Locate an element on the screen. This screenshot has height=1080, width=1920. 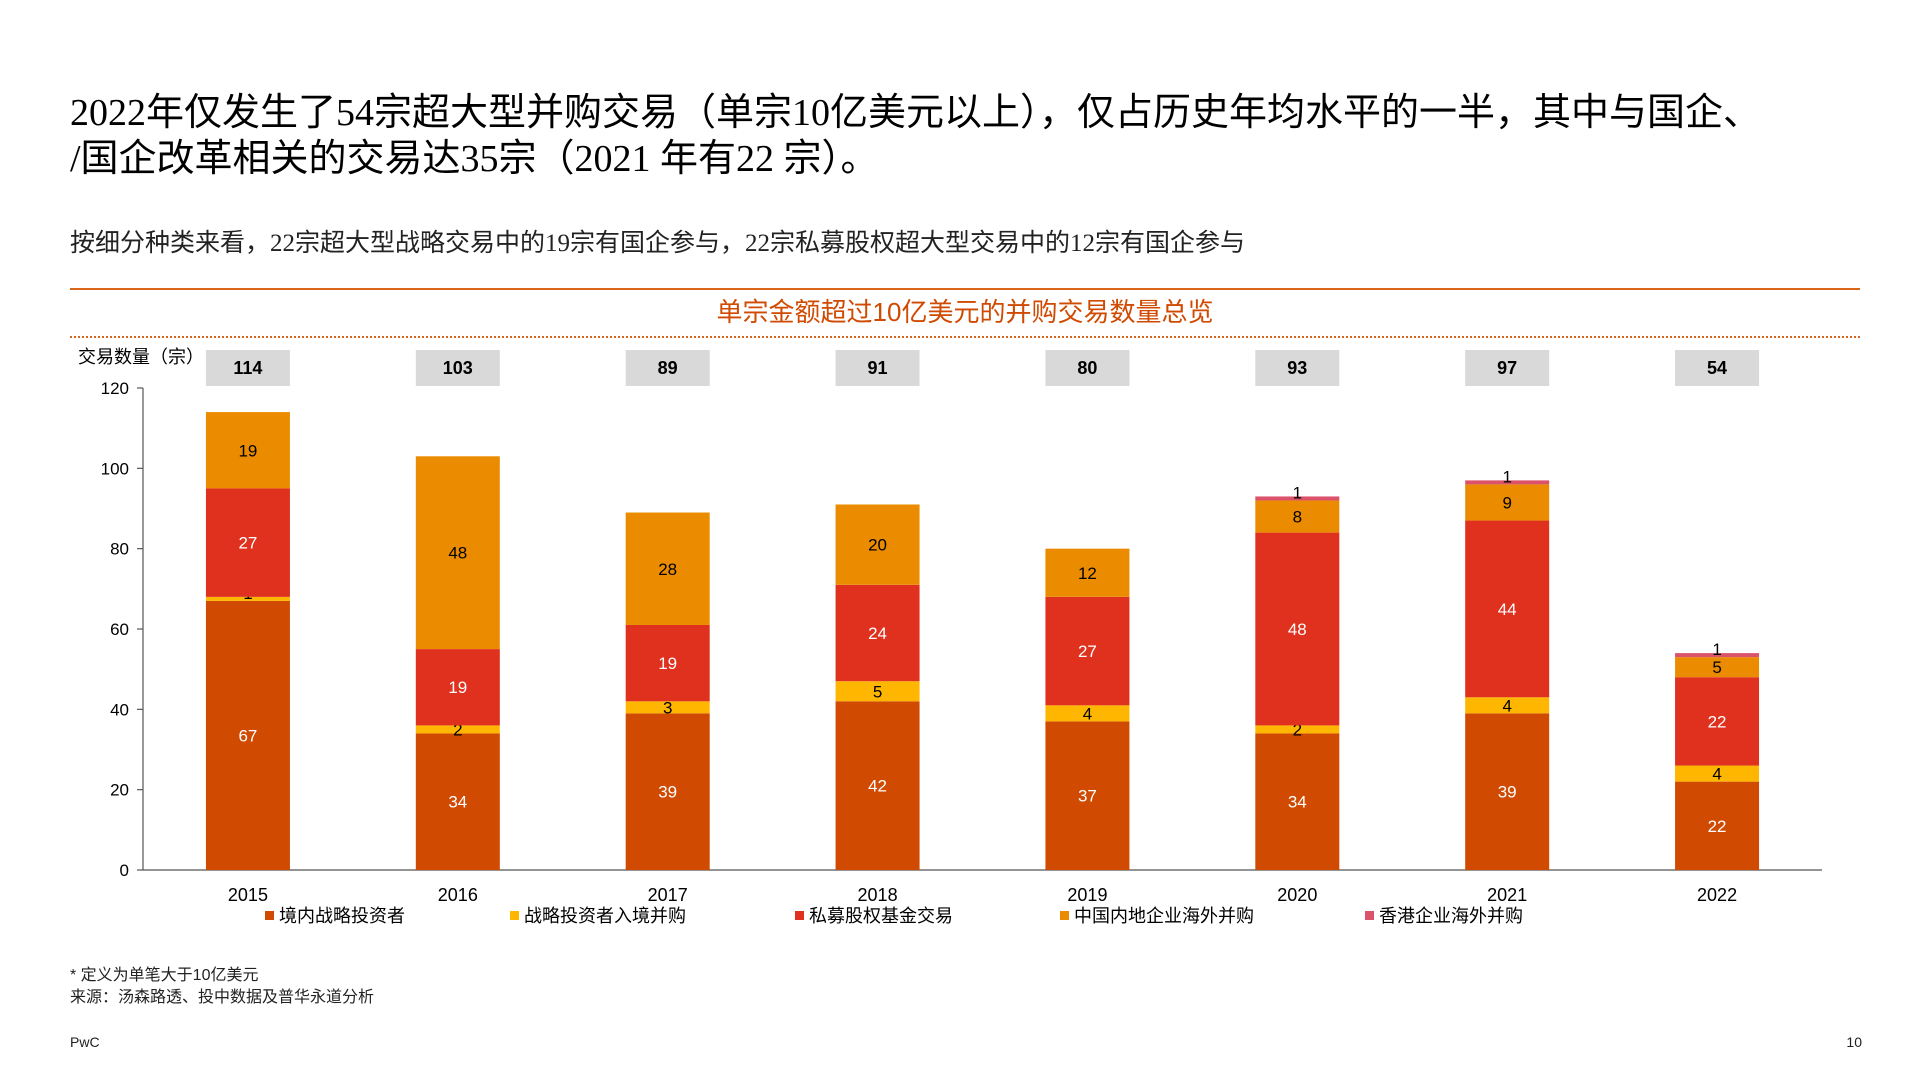
bar-value-label: 19 is located at coordinates (457, 687).